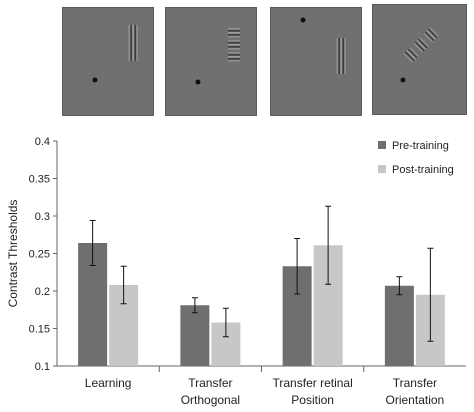 Image resolution: width=474 pixels, height=412 pixels. What do you see at coordinates (211, 61) in the screenshot?
I see `stimulus-panel-transfer-orthogonal` at bounding box center [211, 61].